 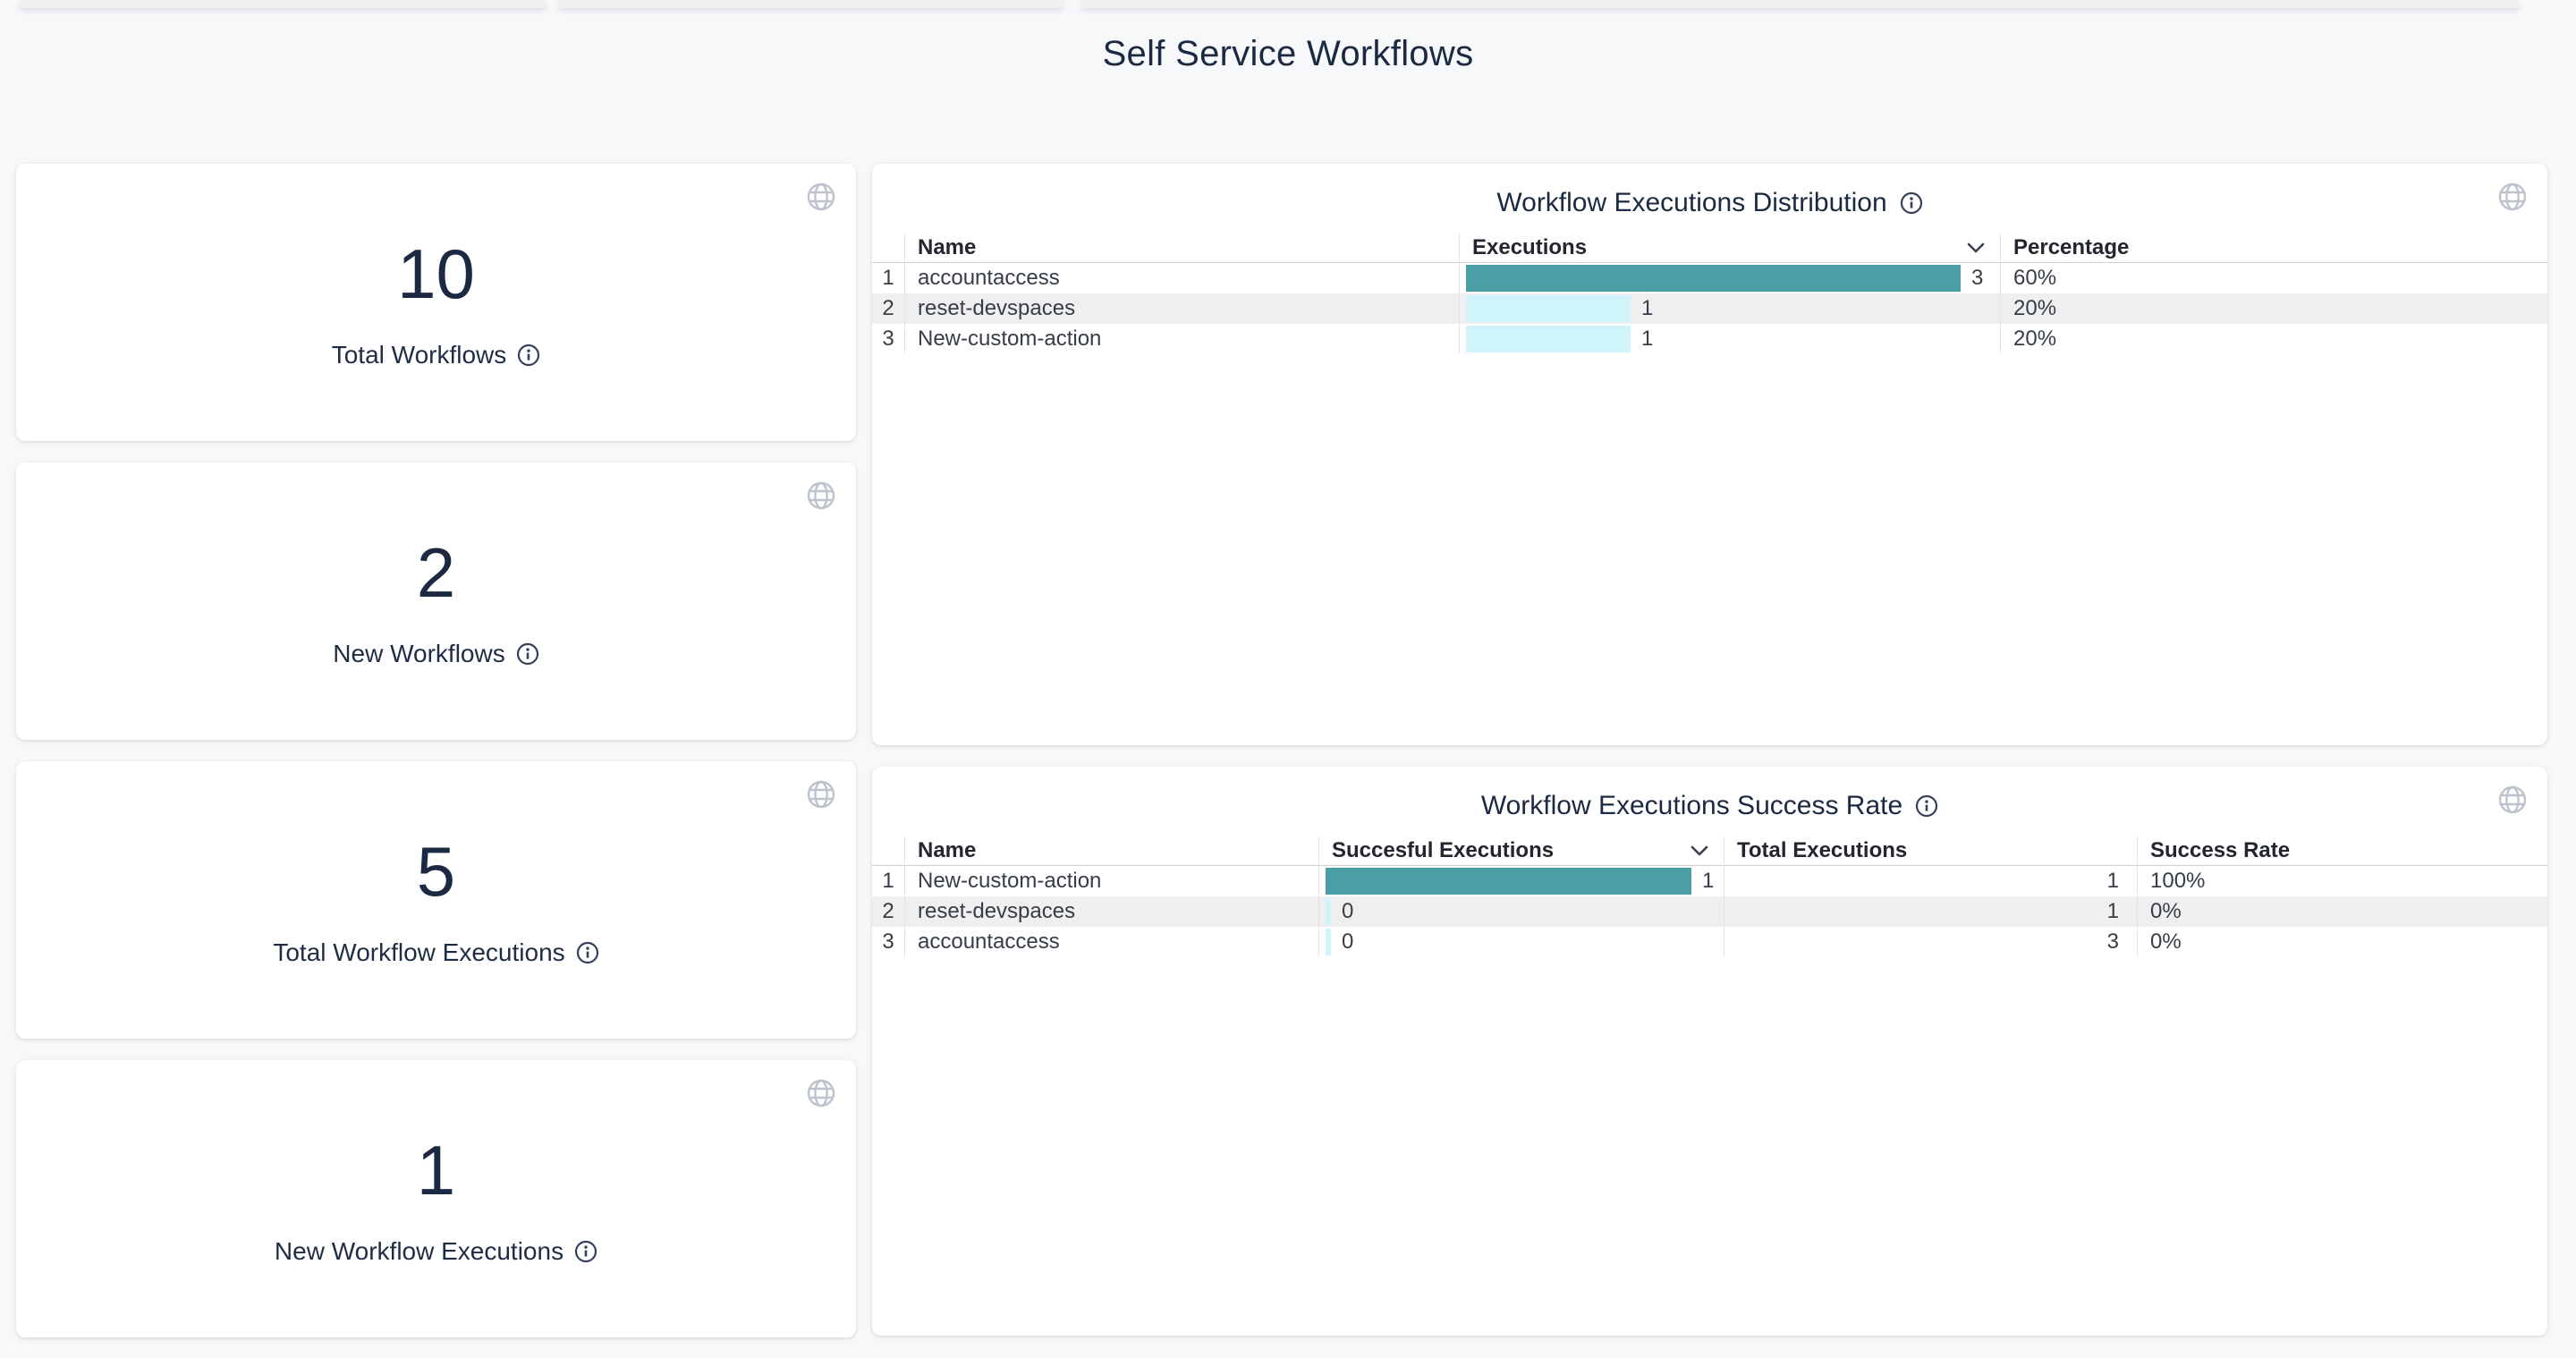 I want to click on stat-value: 10, so click(x=436, y=274).